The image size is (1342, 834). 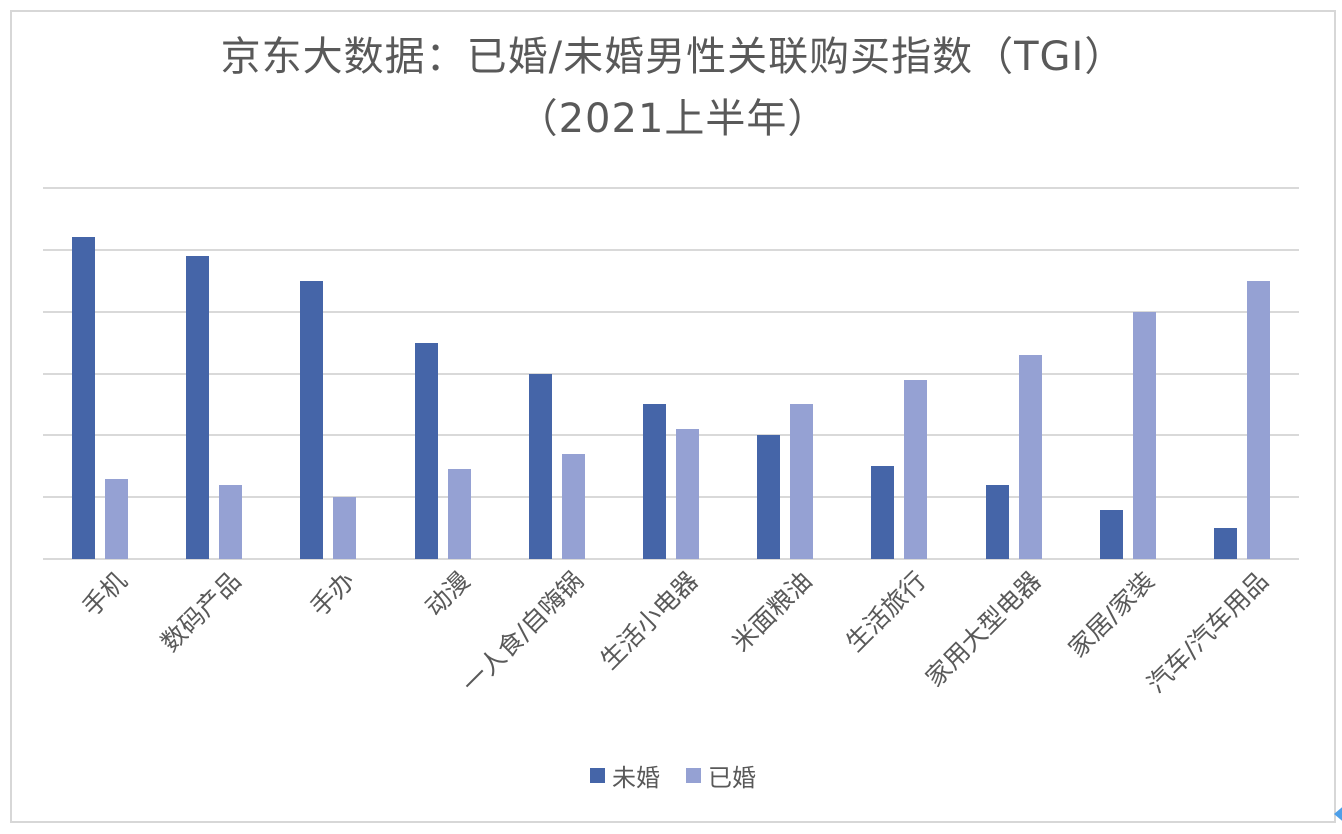 I want to click on x-axis-label: 手机, so click(x=104, y=594).